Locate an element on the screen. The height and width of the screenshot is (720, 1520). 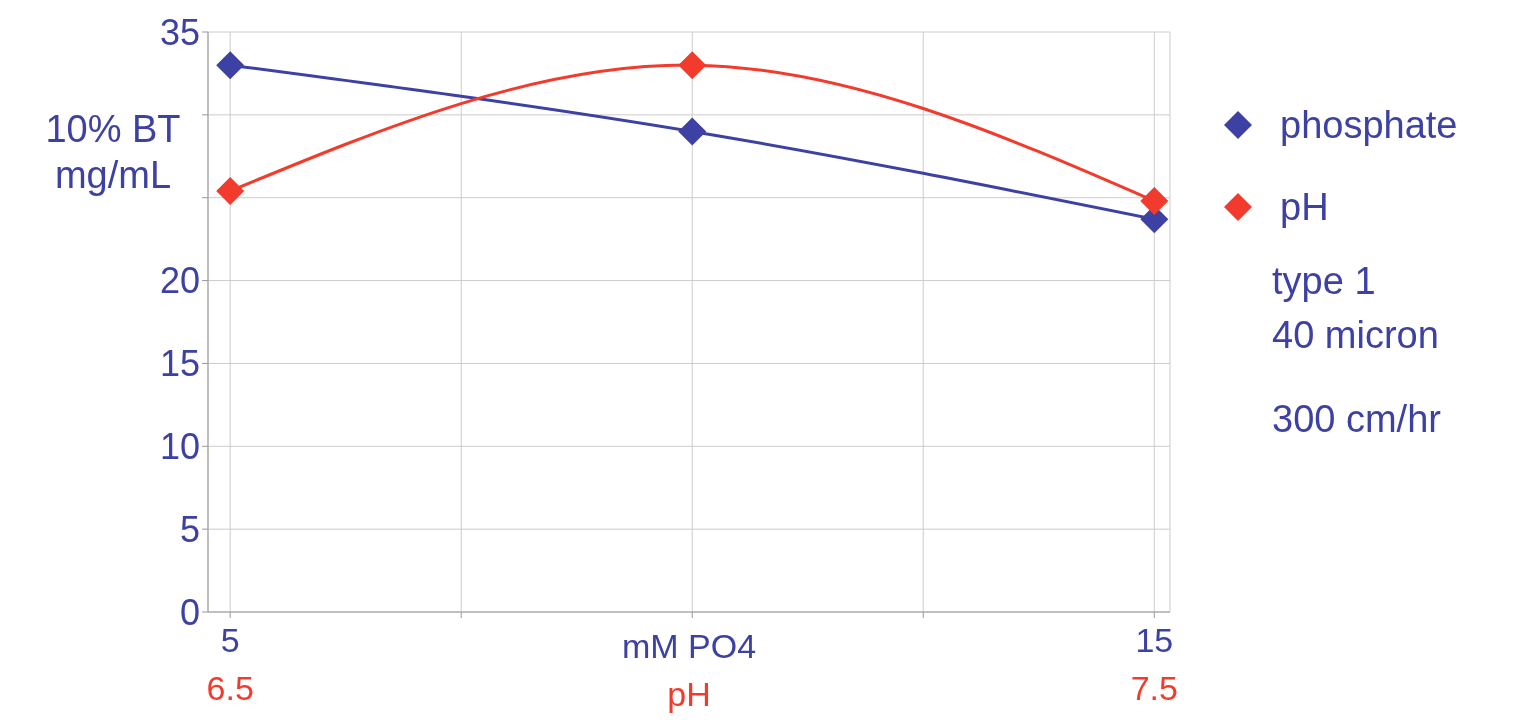
y-tick-label: 35 is located at coordinates (179, 32).